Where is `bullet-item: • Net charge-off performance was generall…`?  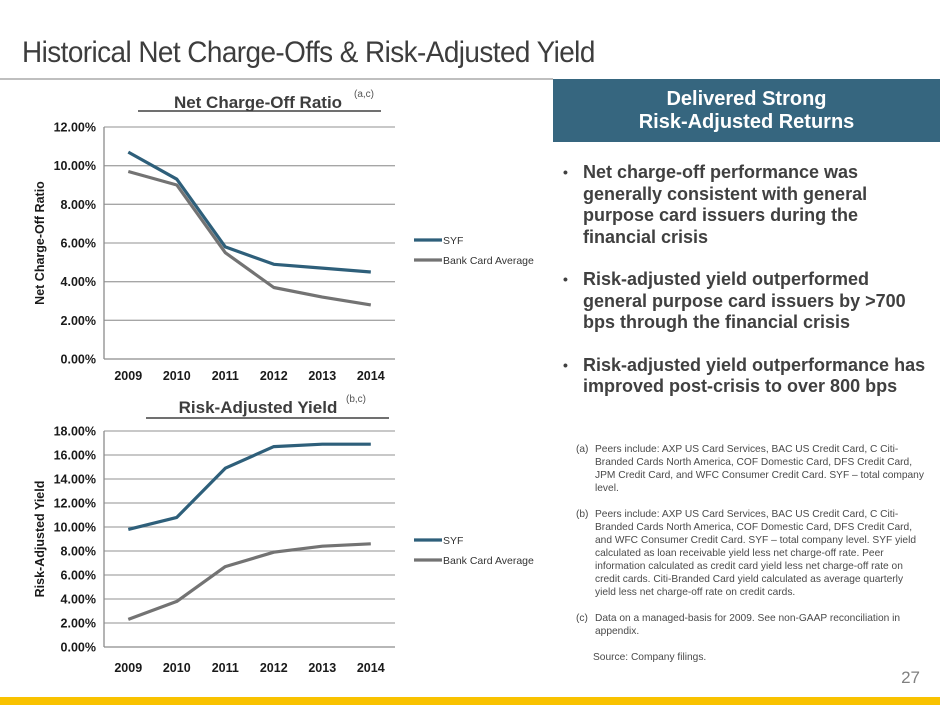
bullet-item: • Net charge-off performance was generall… is located at coordinates (748, 205).